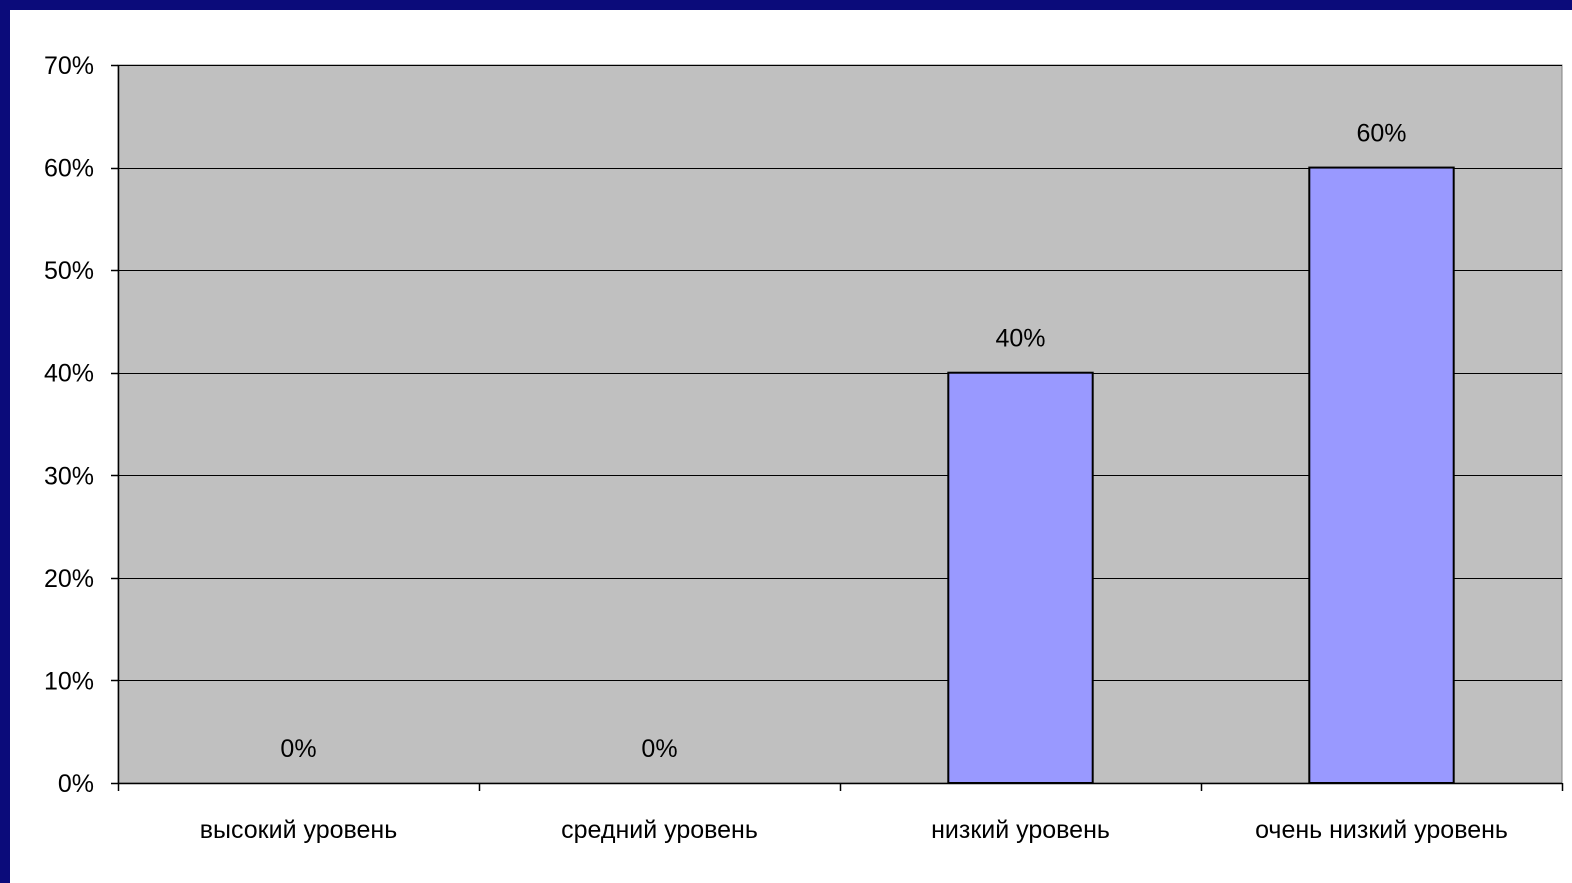 The height and width of the screenshot is (883, 1572). I want to click on slide-frame-top, so click(786, 5).